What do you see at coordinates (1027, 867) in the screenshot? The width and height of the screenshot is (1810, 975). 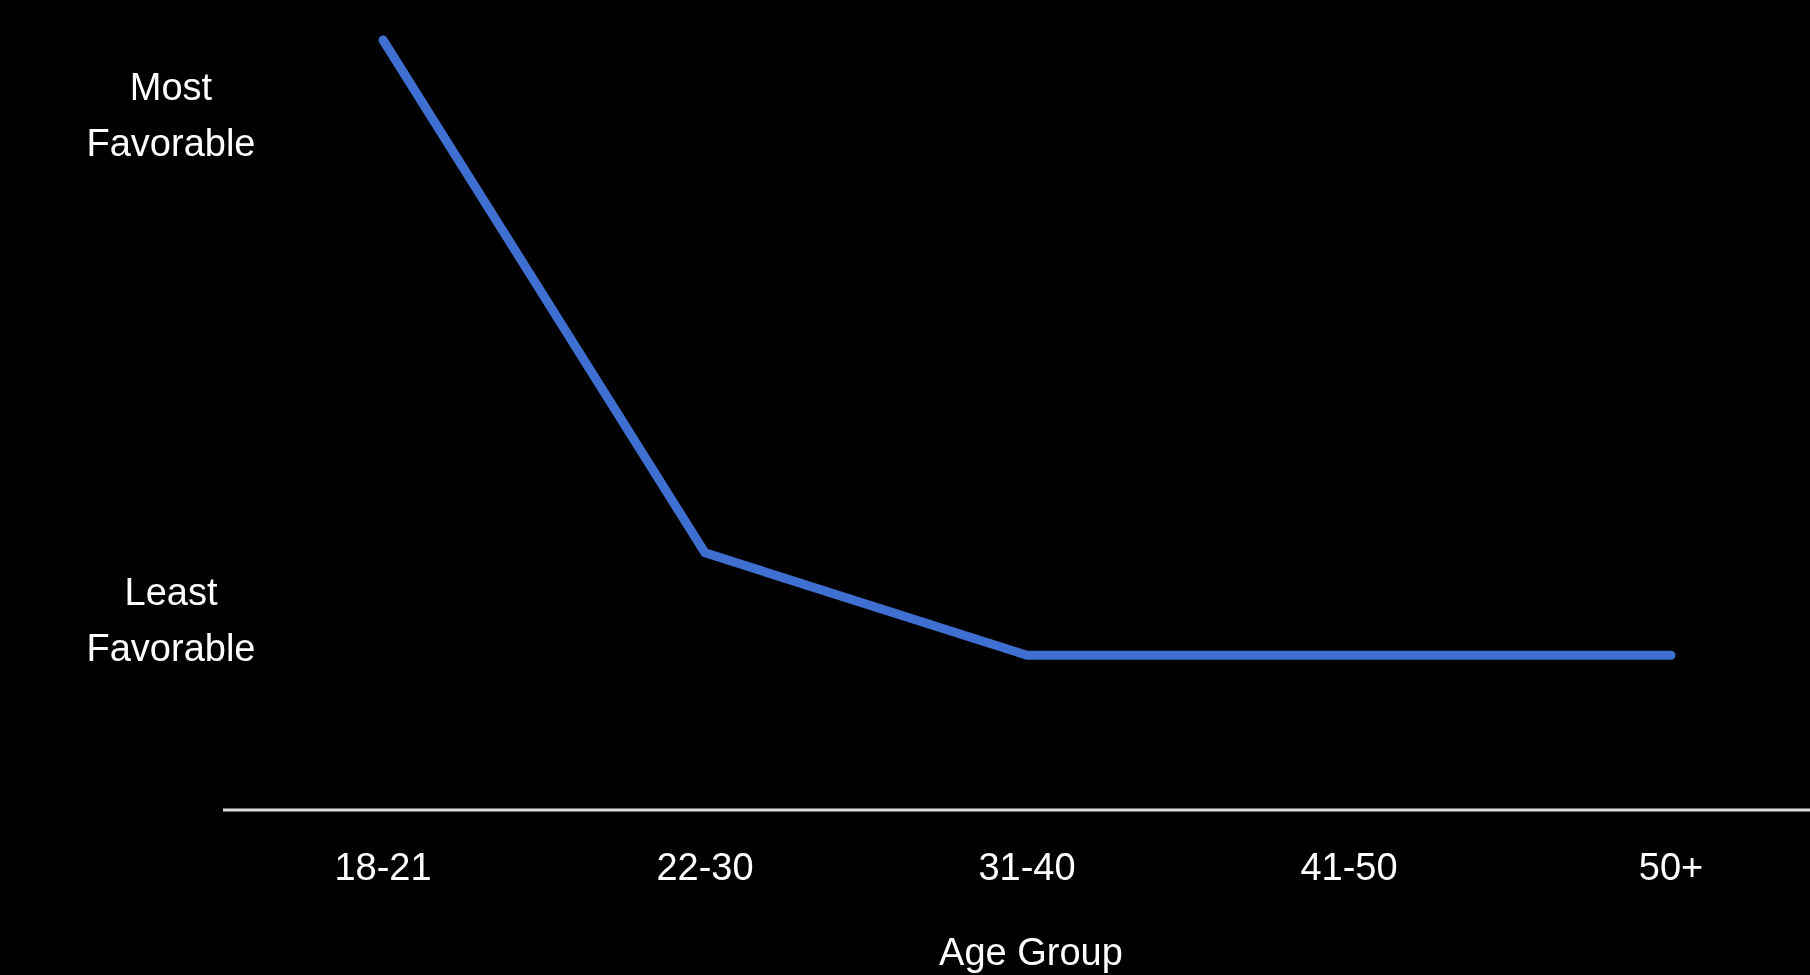 I see `x-tick-label: 31-40` at bounding box center [1027, 867].